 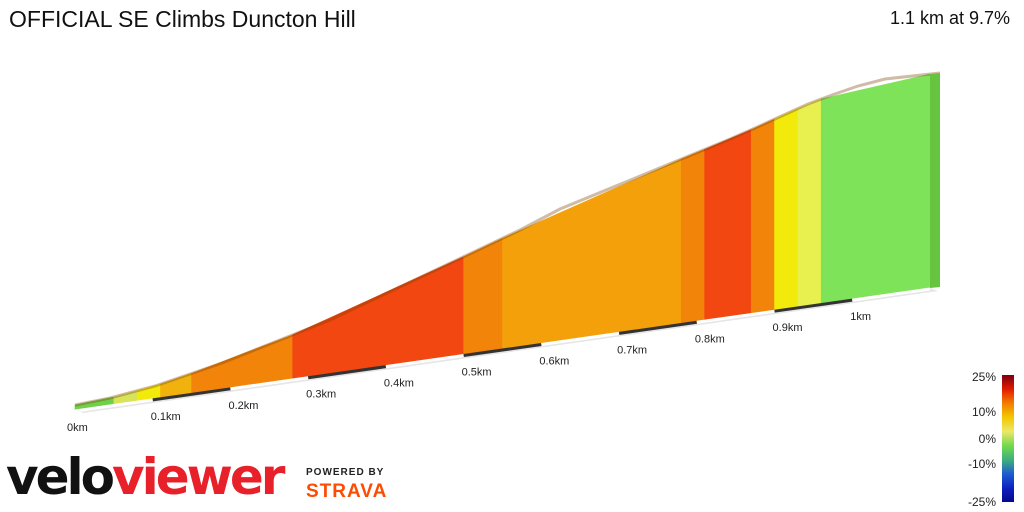 I want to click on distance-tick-label: 0km, so click(x=77, y=428).